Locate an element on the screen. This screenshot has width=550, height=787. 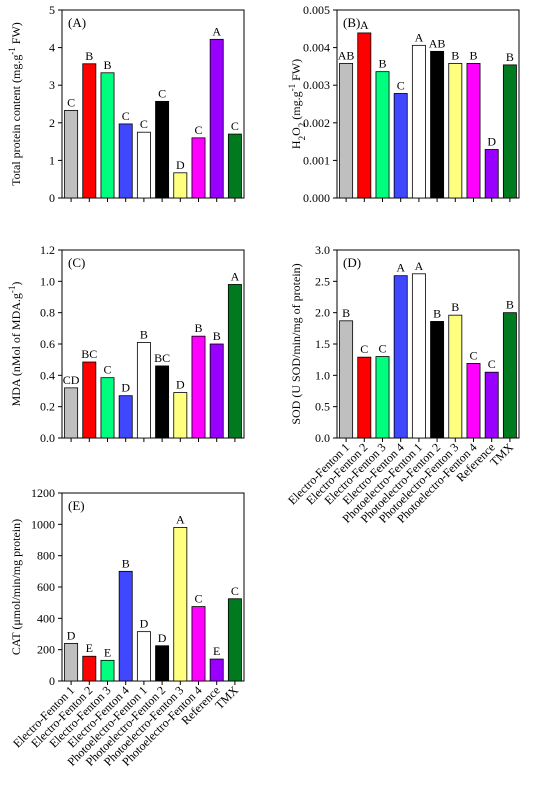
y-tick-label: 5 is located at coordinates (52, 10).